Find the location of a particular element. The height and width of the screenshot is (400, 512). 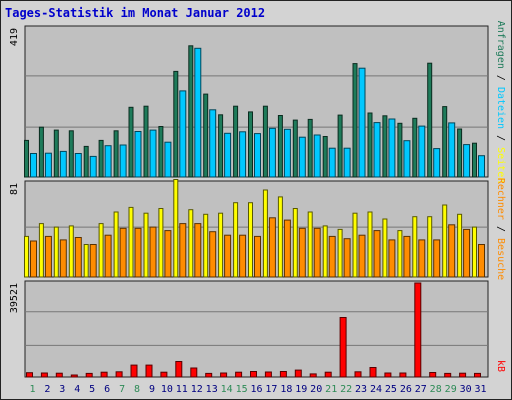

x-tick-day-4: 4 is located at coordinates (77, 389).